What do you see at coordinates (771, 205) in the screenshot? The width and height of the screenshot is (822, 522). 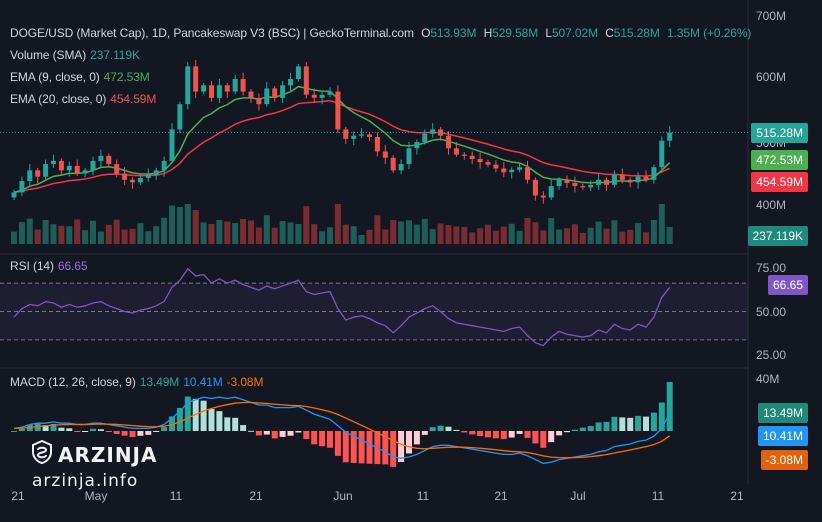 I see `price-axis-400: 400M` at bounding box center [771, 205].